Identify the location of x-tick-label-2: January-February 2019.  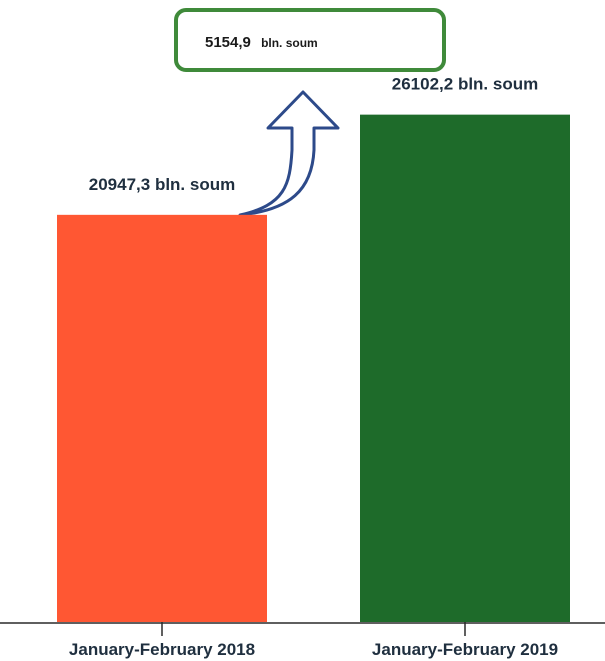
(465, 649).